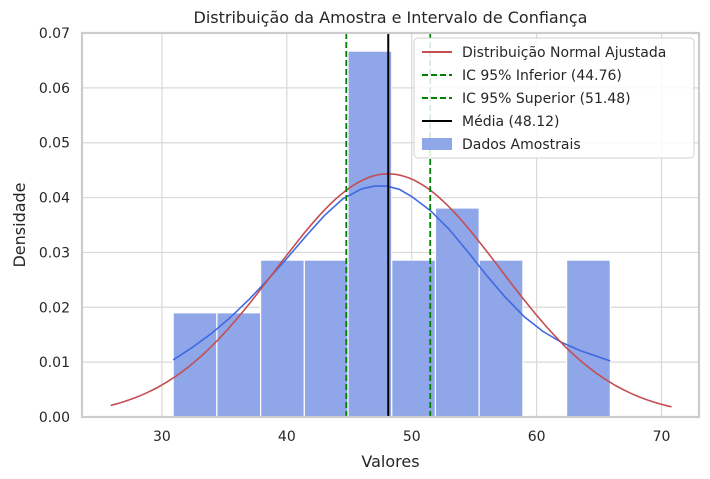  I want to click on legend-label: IC 95% Inferior (44.76), so click(542, 76).